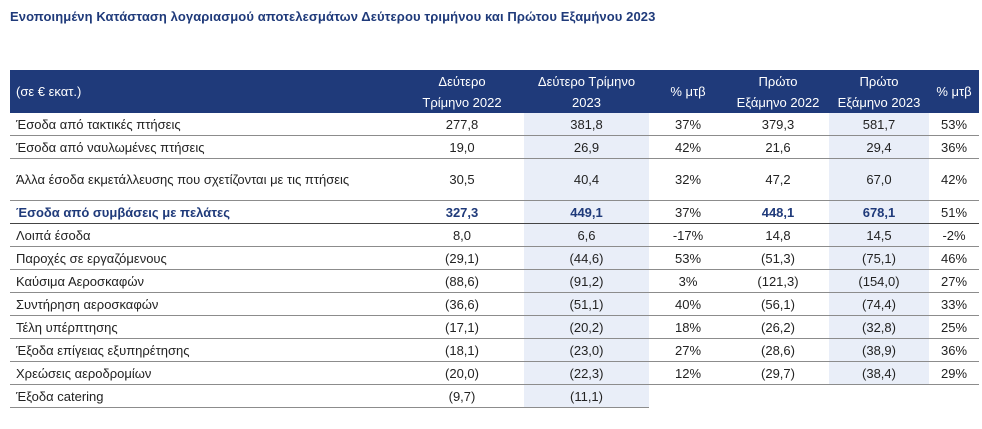 This screenshot has height=429, width=982. I want to click on cell-q2-2022: 19,0, so click(462, 147).